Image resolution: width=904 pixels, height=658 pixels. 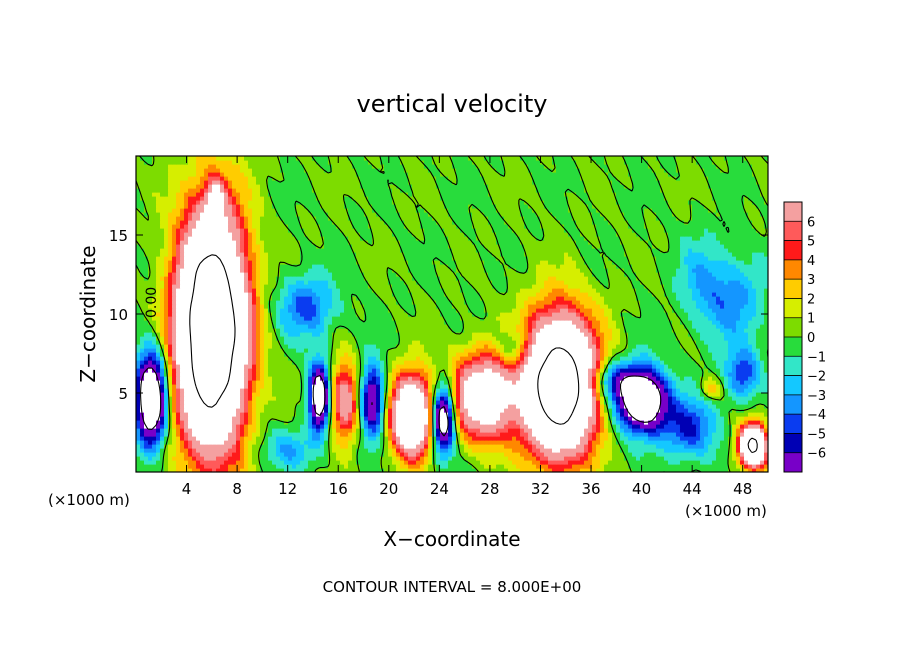 I want to click on x-unit-left: (×1000 m), so click(x=89, y=500).